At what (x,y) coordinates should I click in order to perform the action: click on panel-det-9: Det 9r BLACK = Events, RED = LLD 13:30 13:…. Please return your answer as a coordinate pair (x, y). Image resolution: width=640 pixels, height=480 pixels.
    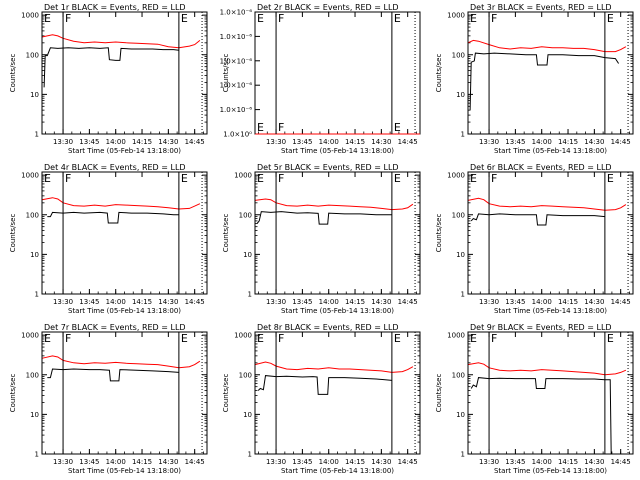
    Looking at the image, I should click on (534, 399).